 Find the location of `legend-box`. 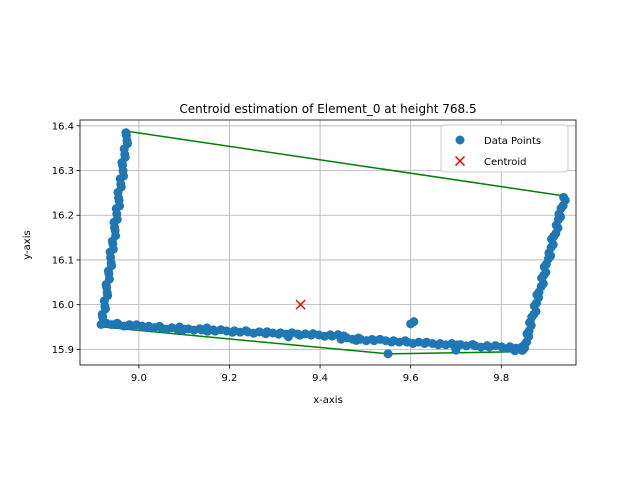

legend-box is located at coordinates (504, 148).